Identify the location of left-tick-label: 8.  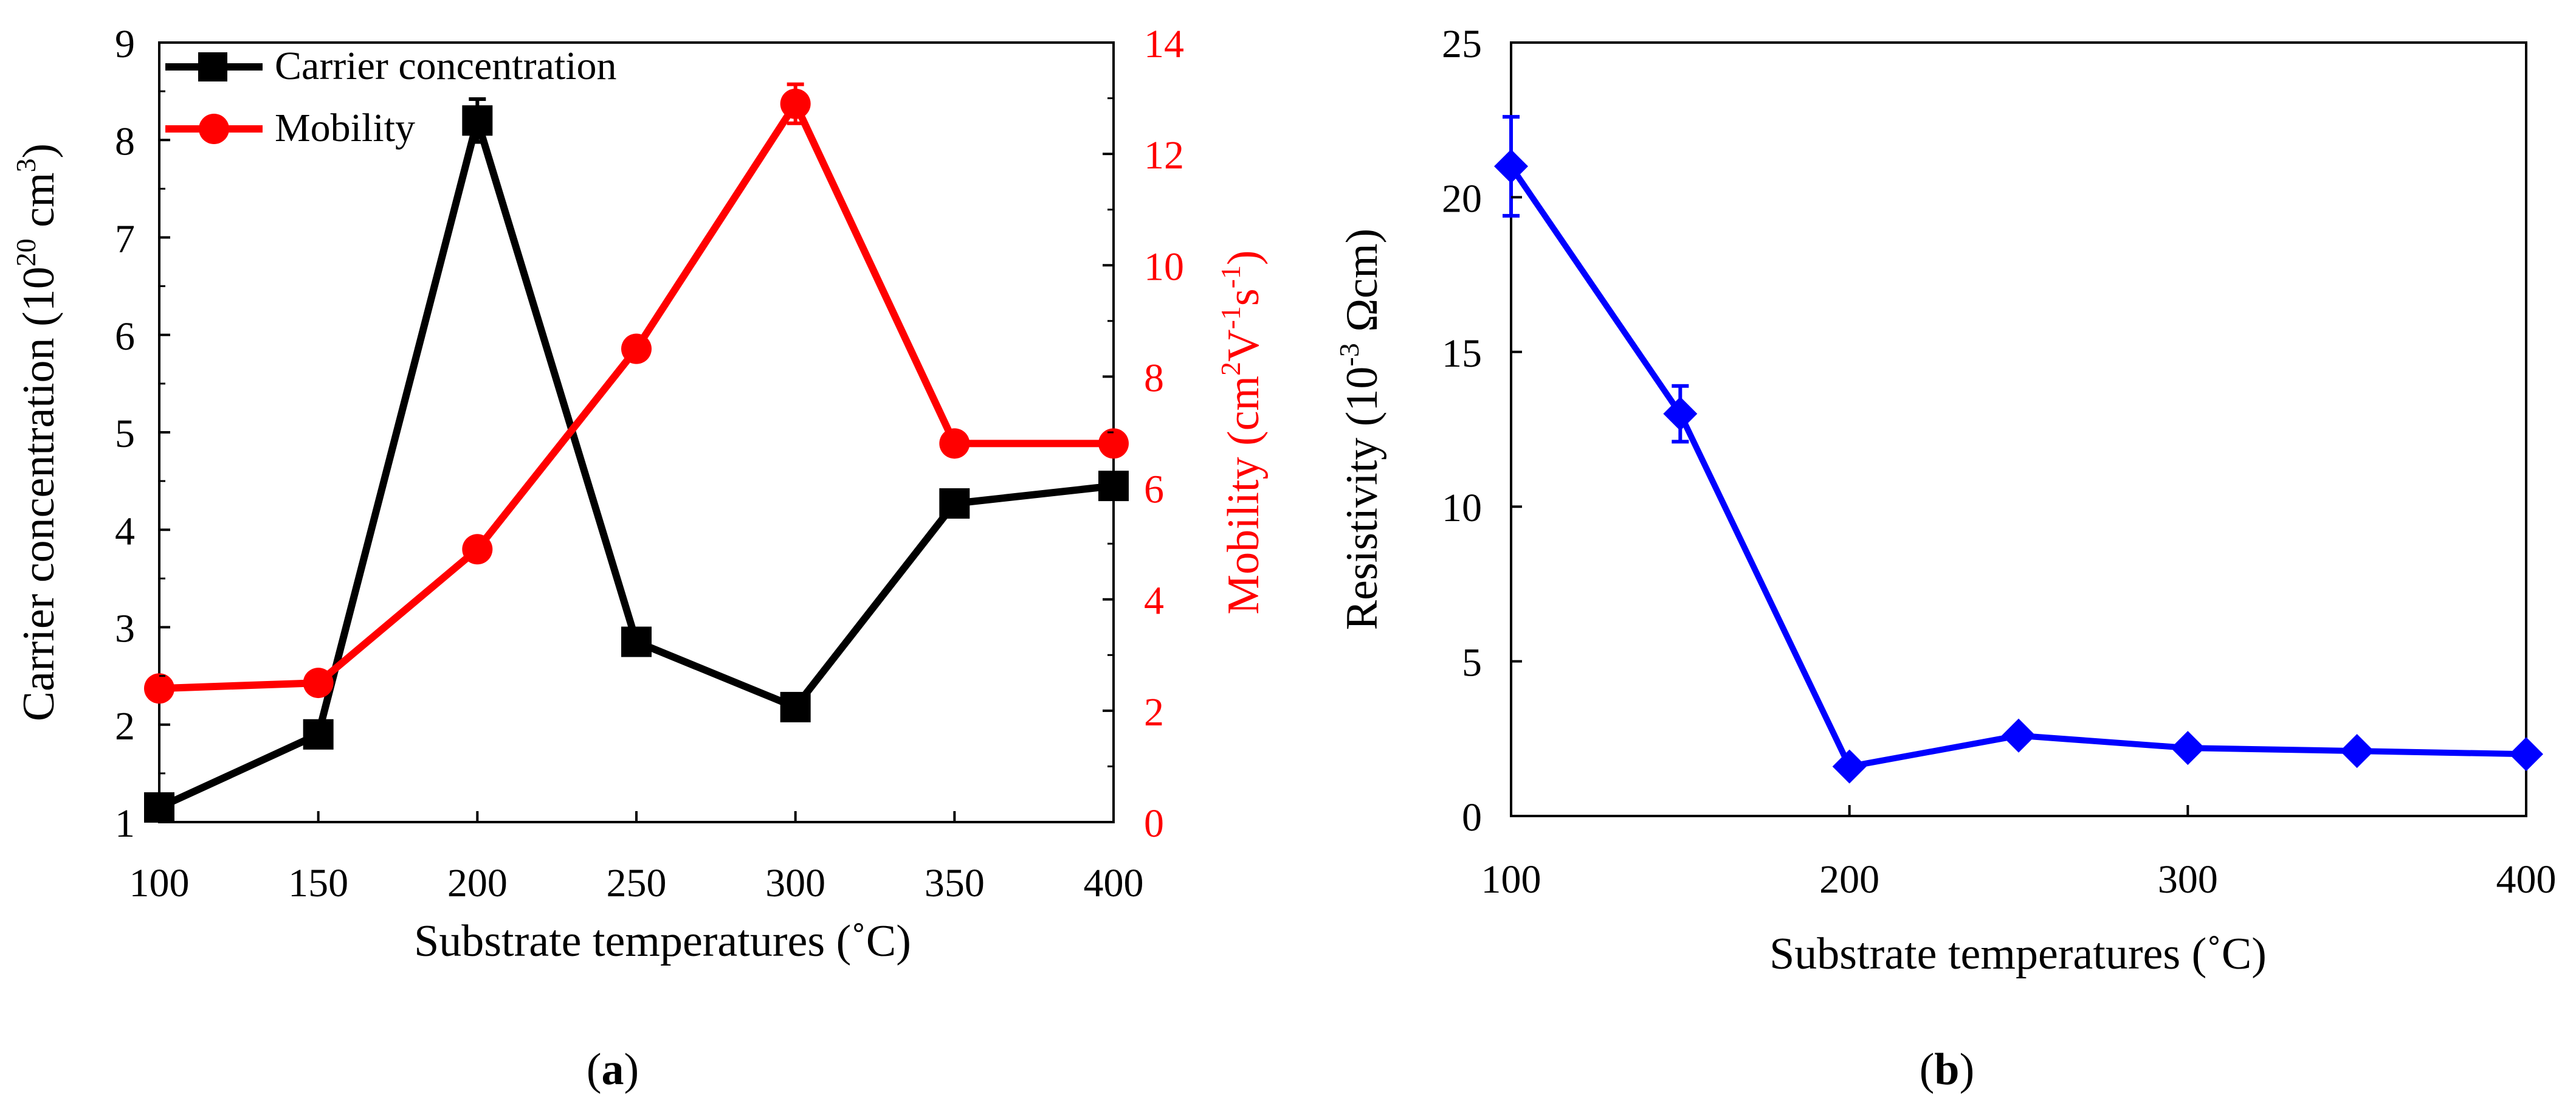
(125, 141).